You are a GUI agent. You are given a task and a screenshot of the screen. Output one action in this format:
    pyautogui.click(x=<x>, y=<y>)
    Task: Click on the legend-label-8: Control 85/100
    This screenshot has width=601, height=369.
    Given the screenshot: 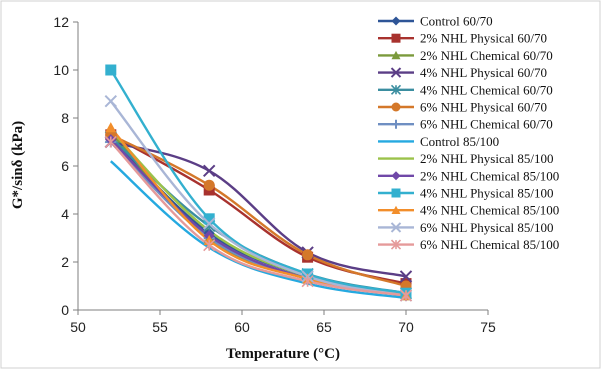 What is the action you would take?
    pyautogui.click(x=459, y=141)
    